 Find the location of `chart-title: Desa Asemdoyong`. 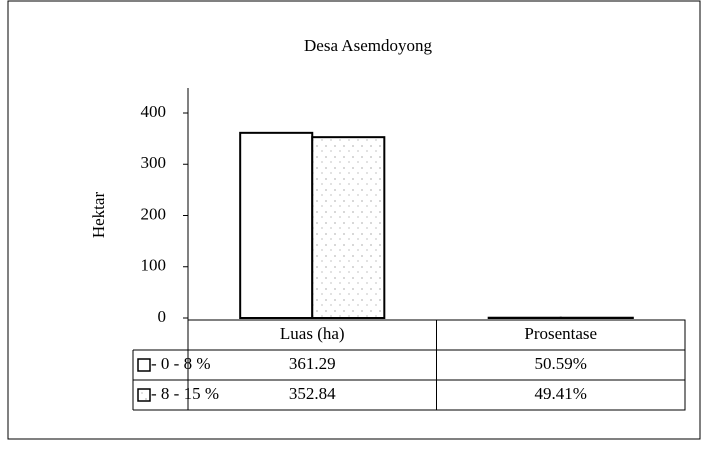

chart-title: Desa Asemdoyong is located at coordinates (368, 45).